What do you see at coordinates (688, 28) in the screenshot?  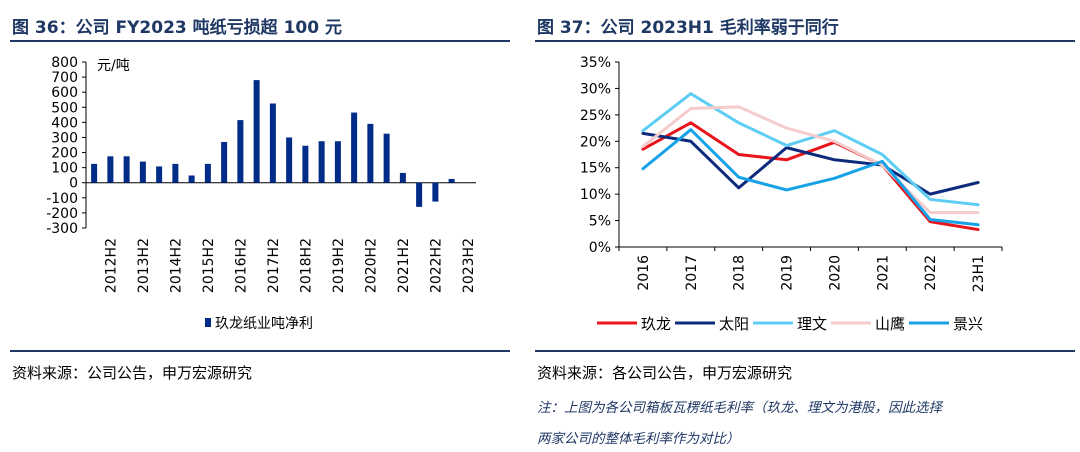 I see `figure-37-title: 图 37：公司 2023H1 毛利率弱于同行` at bounding box center [688, 28].